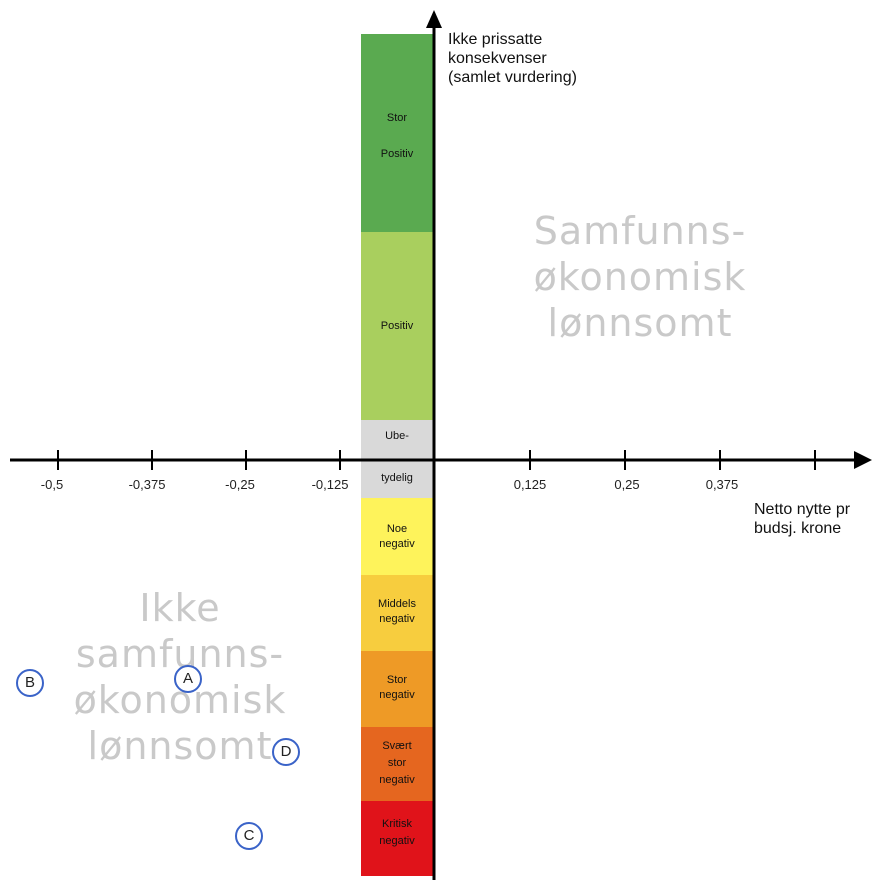 Image resolution: width=892 pixels, height=880 pixels. I want to click on region-label-not-profitable-line-1: Ikke, so click(180, 608).